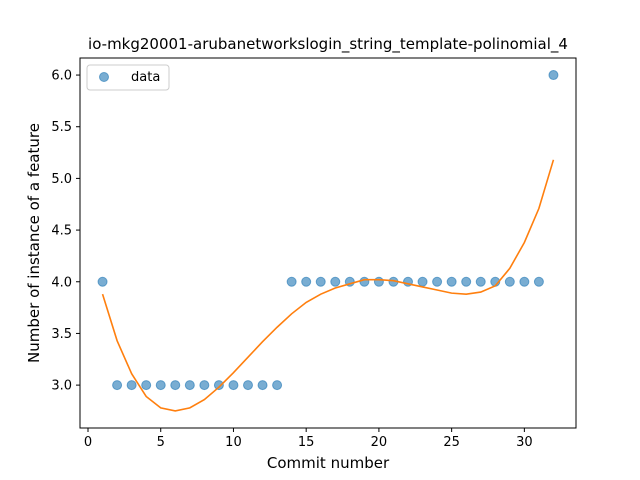 The height and width of the screenshot is (480, 640). Describe the element at coordinates (379, 442) in the screenshot. I see `x-tick-label: 20` at that location.